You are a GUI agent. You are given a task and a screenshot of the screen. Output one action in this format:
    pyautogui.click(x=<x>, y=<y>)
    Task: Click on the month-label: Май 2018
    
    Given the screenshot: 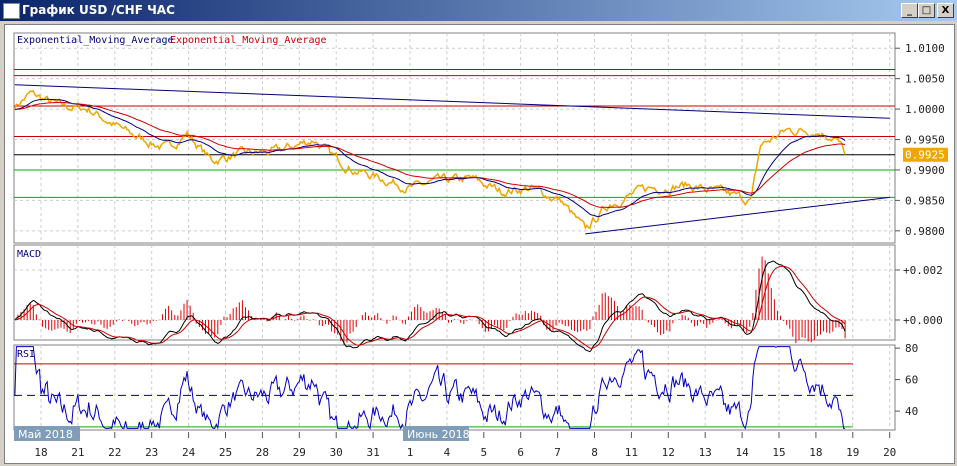 What is the action you would take?
    pyautogui.click(x=45, y=434)
    